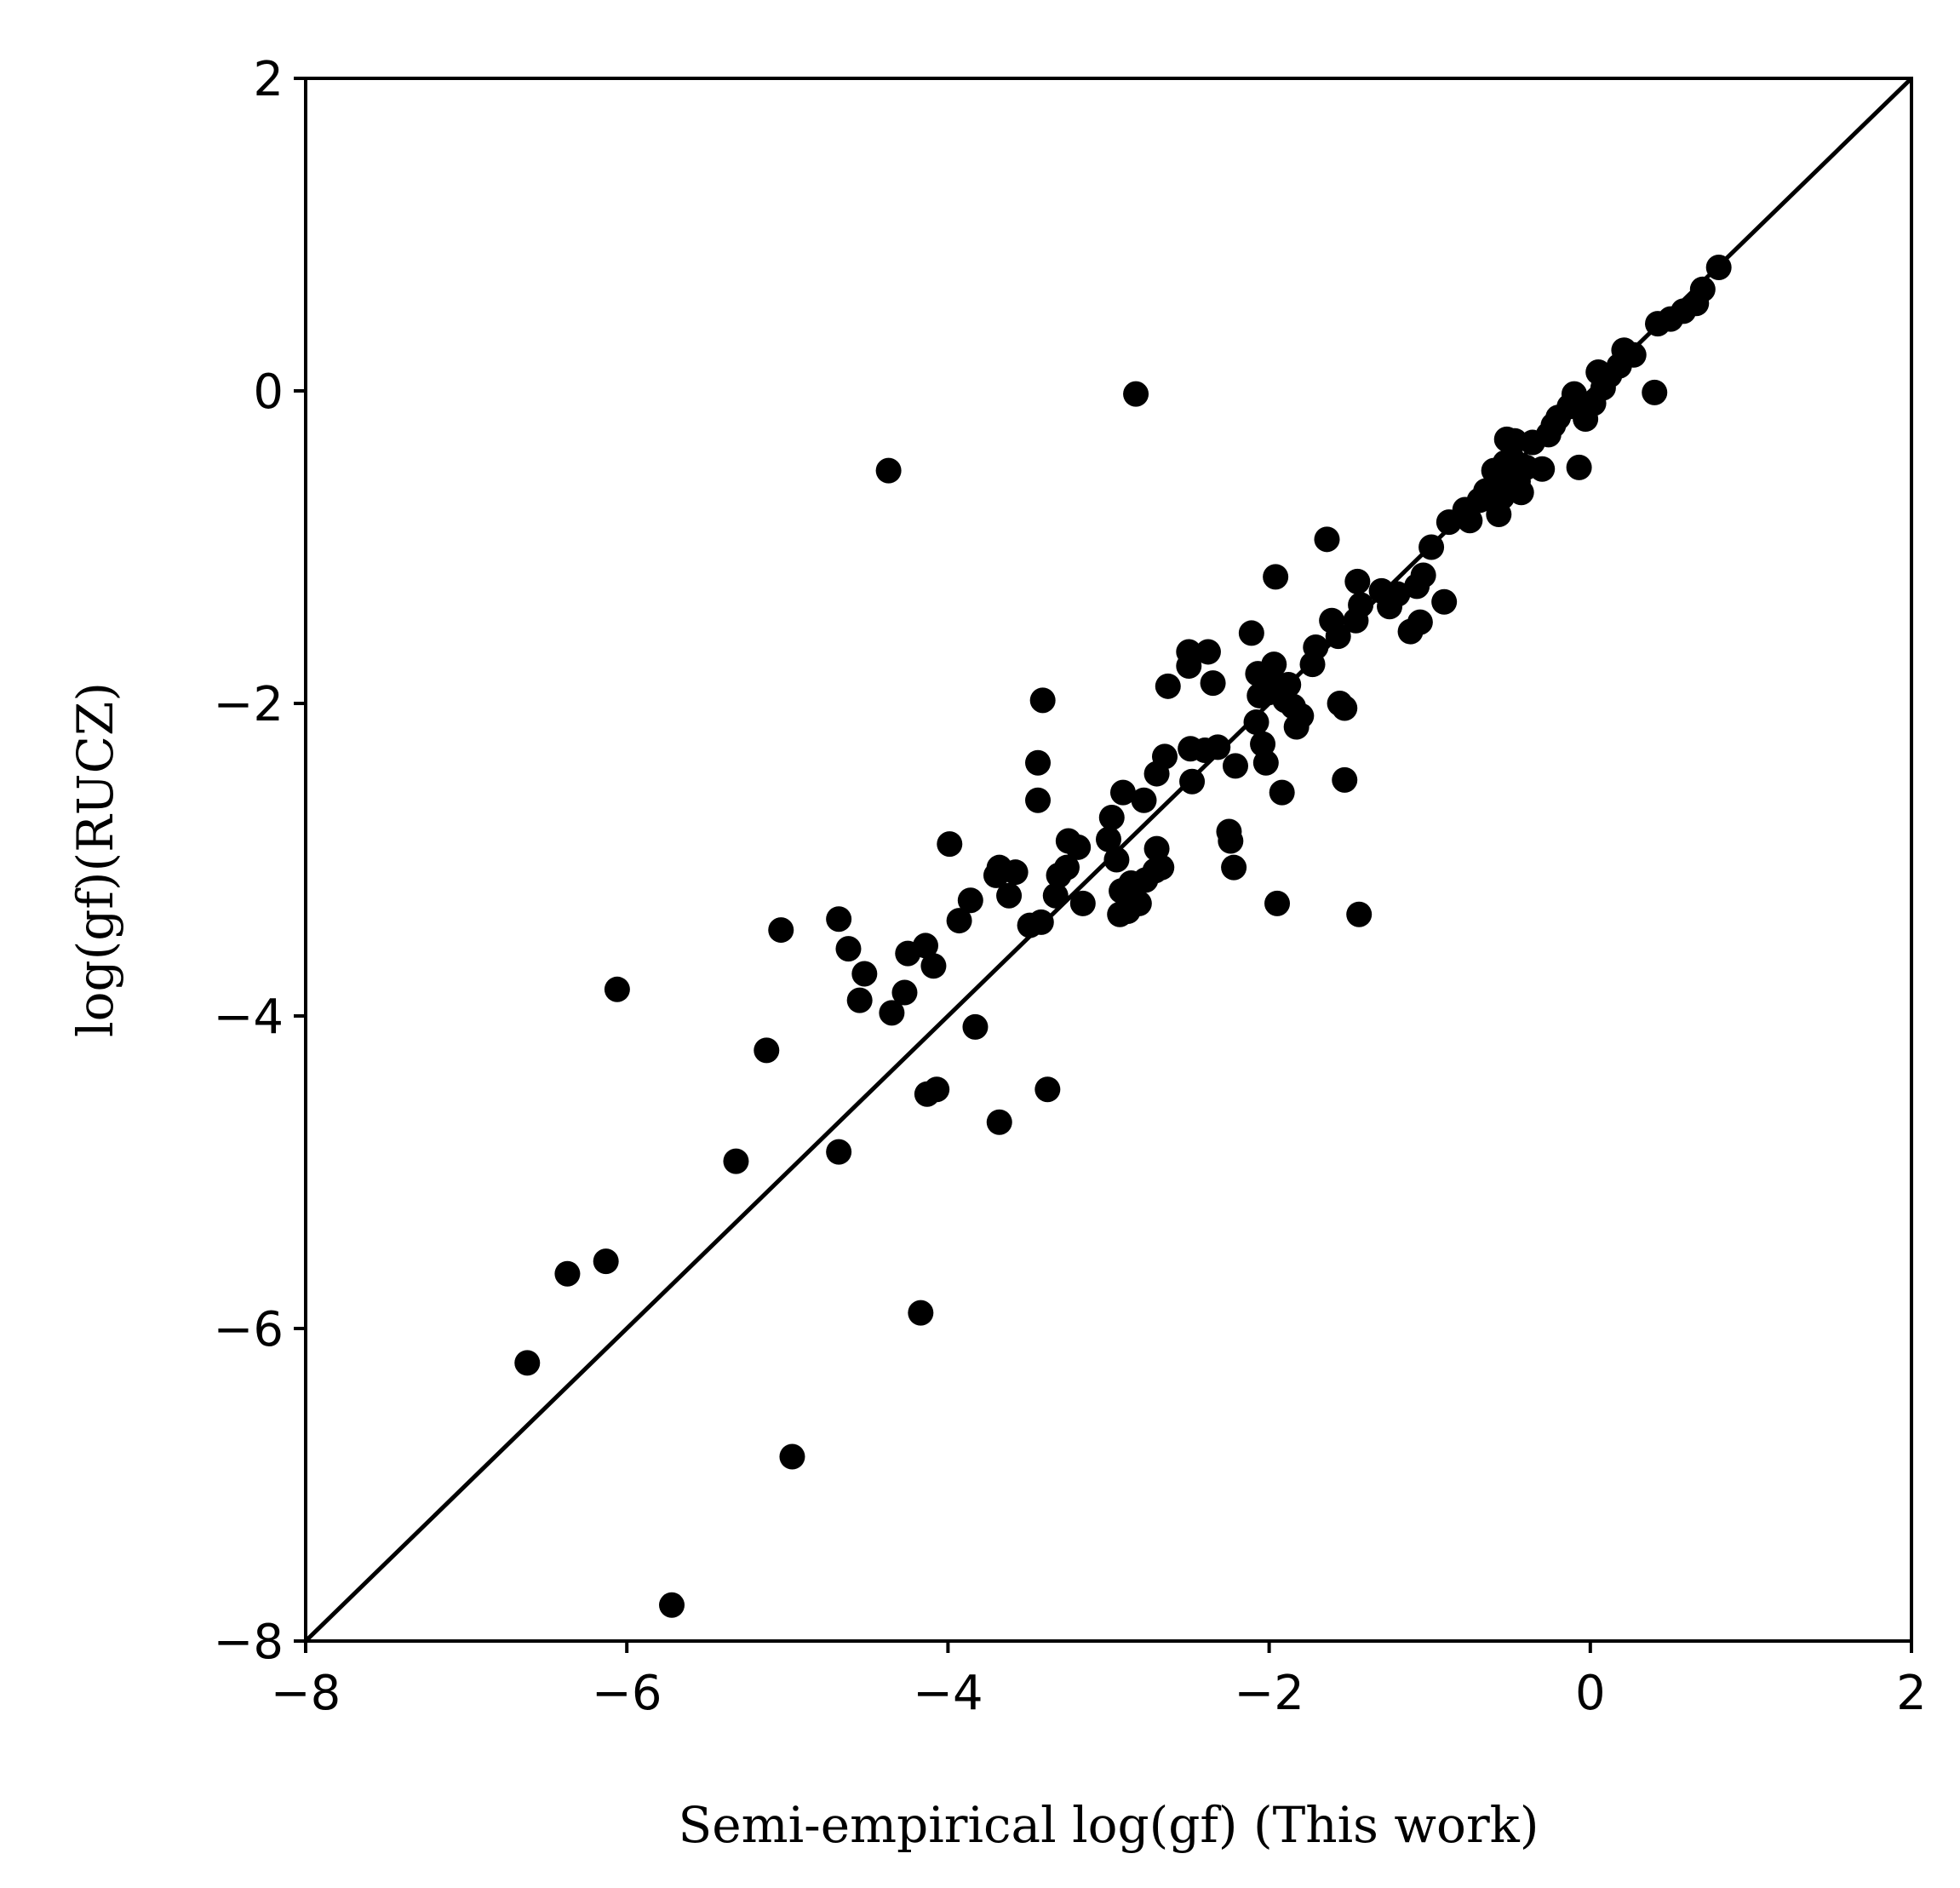  What do you see at coordinates (248, 1018) in the screenshot?
I see `y-tick-label: −4` at bounding box center [248, 1018].